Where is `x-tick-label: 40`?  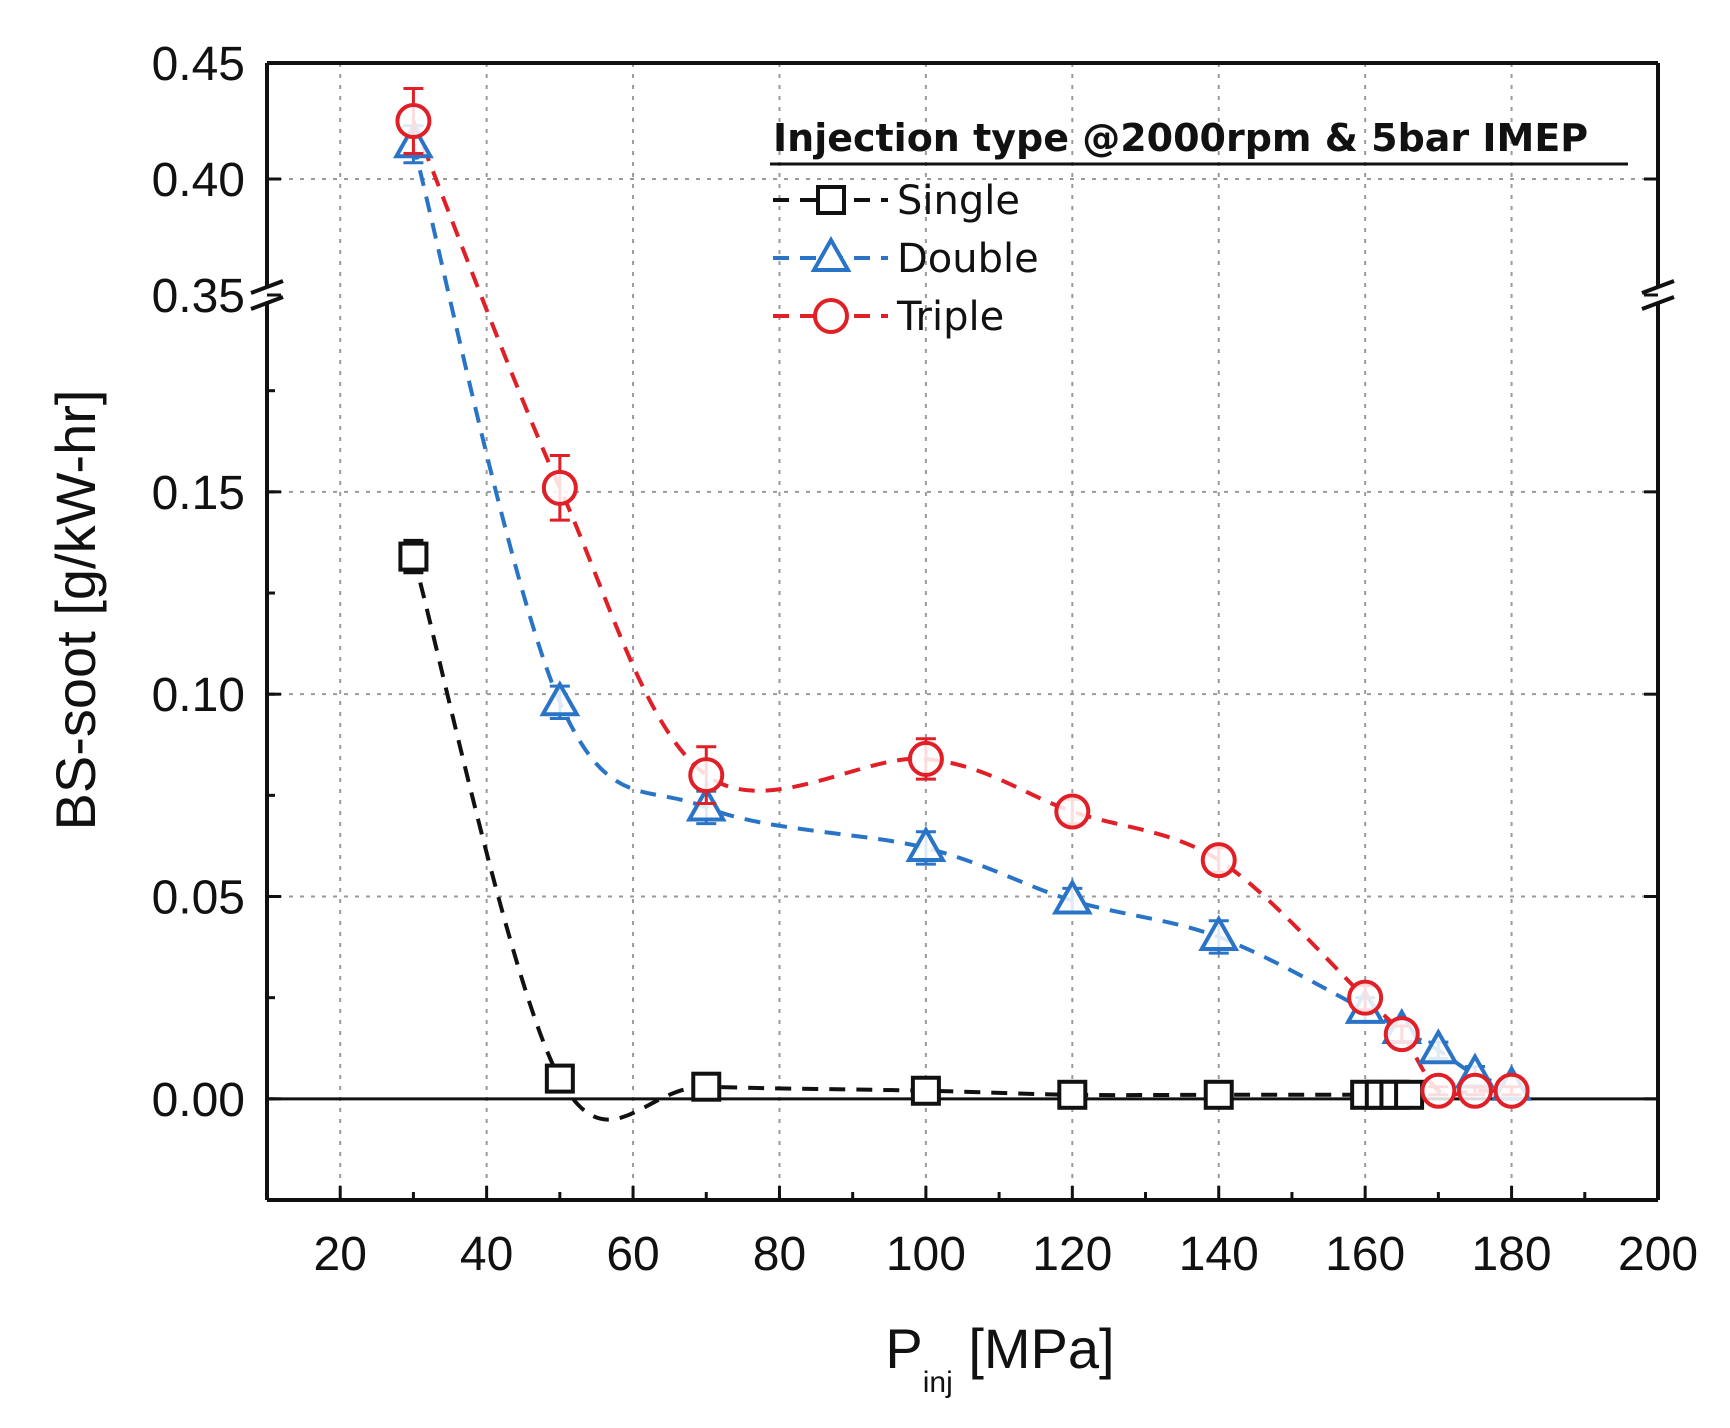 x-tick-label: 40 is located at coordinates (486, 1254).